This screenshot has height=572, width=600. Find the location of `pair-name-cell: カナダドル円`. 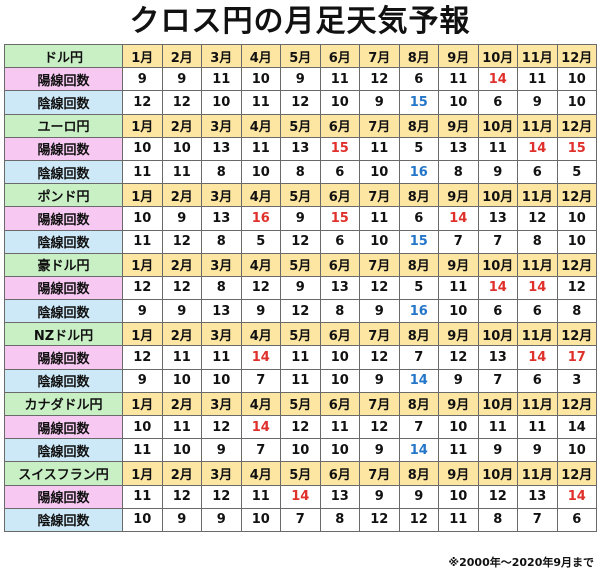

pair-name-cell: カナダドル円 is located at coordinates (63, 404).